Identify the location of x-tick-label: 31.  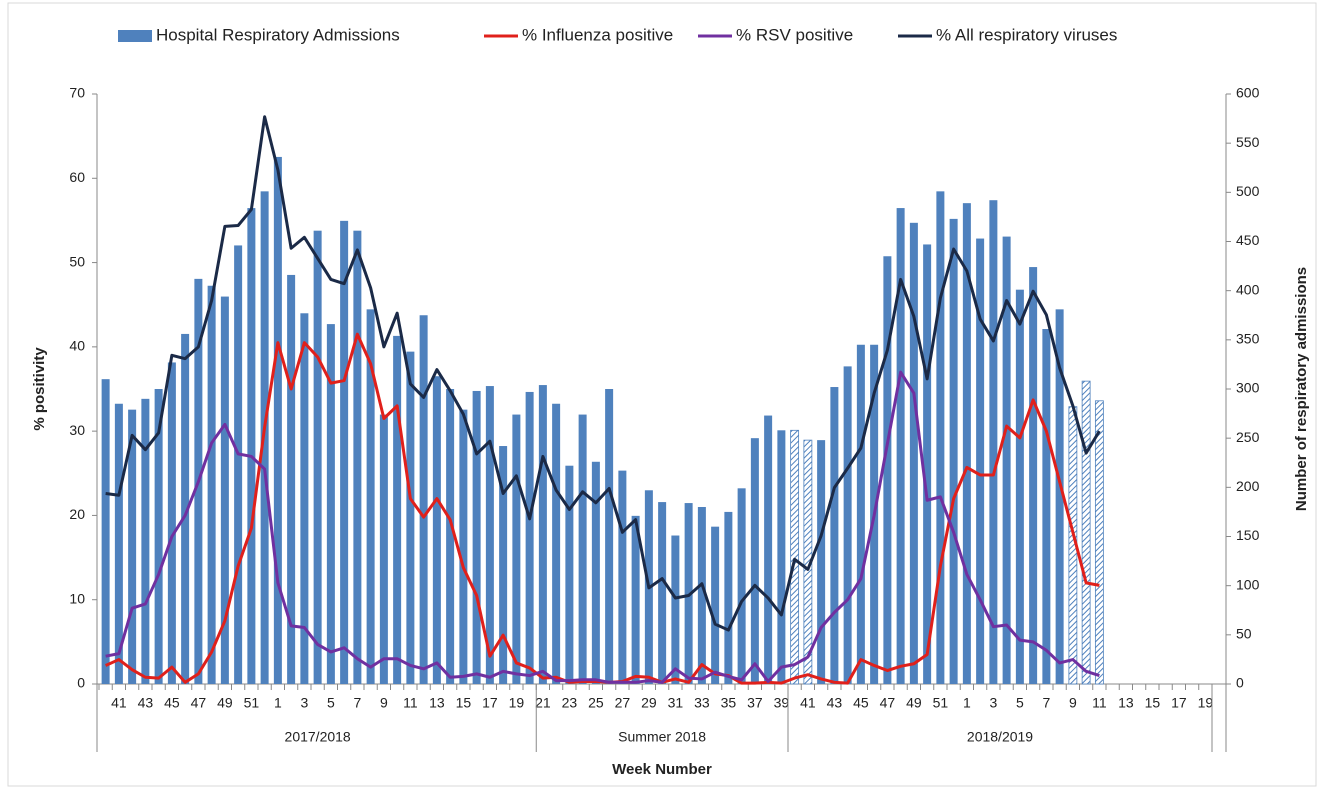
(676, 703).